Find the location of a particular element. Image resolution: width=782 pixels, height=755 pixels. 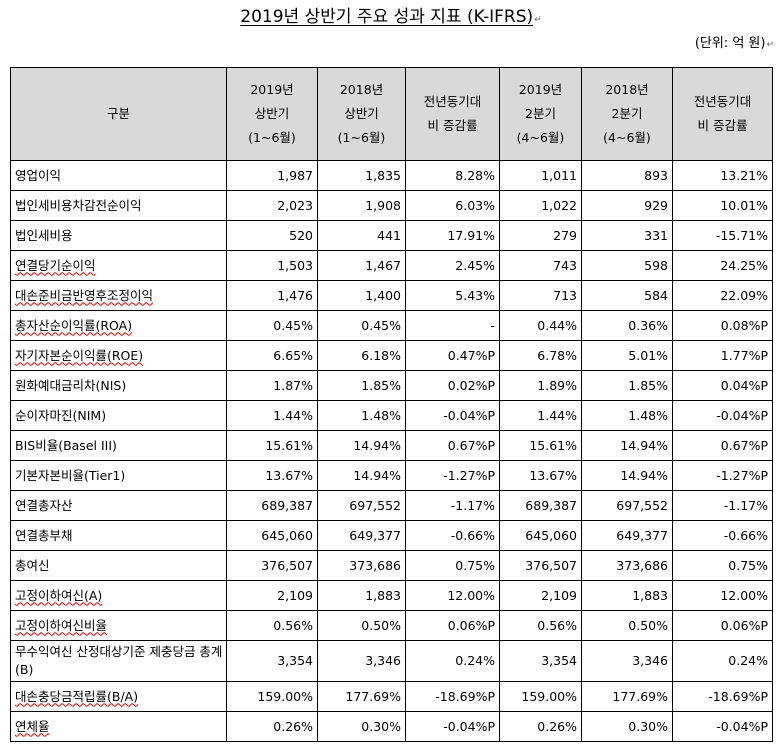

column-header: 2018년 2분기 (4~6월) is located at coordinates (627, 114).